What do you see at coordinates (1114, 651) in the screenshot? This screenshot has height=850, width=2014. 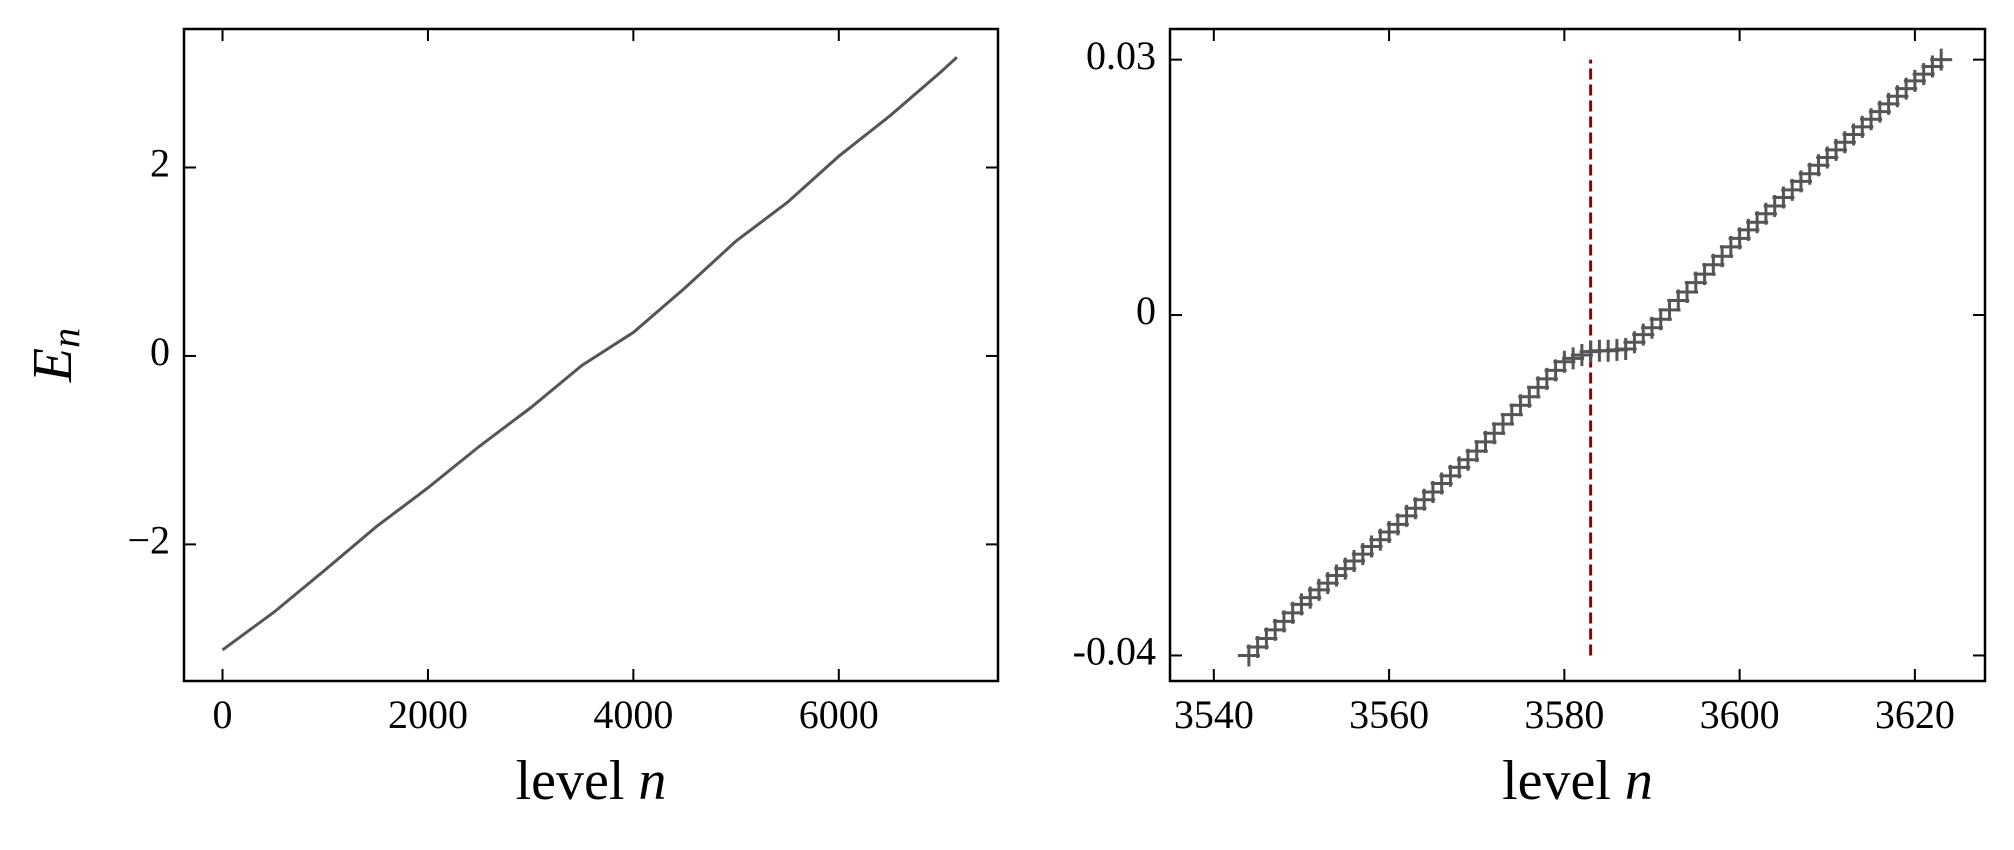 I see `y-tick-label: -0.04` at bounding box center [1114, 651].